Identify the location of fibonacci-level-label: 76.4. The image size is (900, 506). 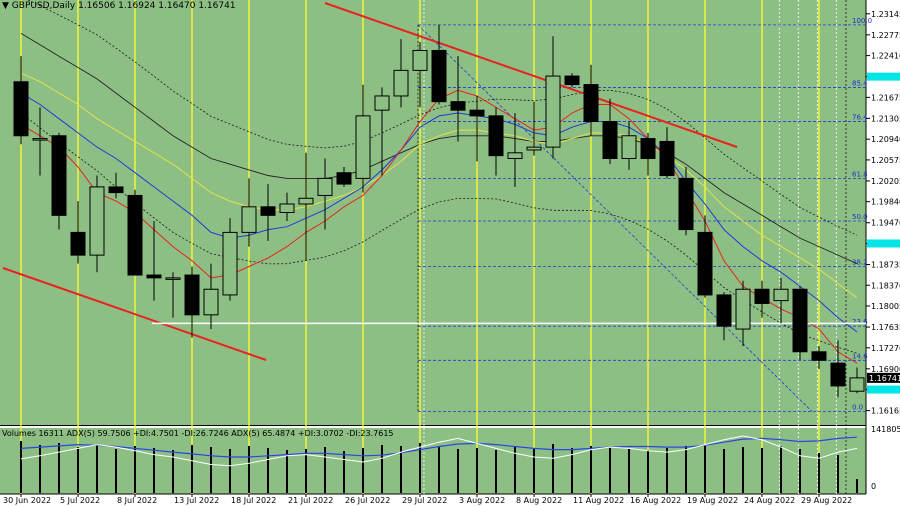
(860, 118).